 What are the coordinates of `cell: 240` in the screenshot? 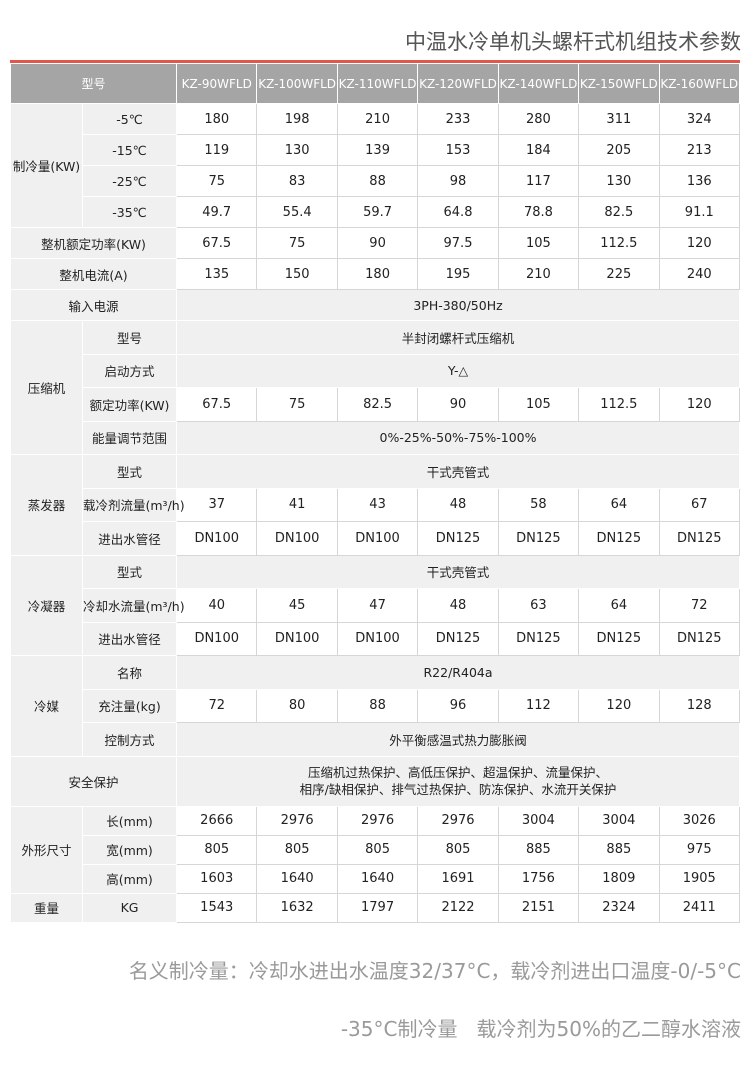 It's located at (699, 274).